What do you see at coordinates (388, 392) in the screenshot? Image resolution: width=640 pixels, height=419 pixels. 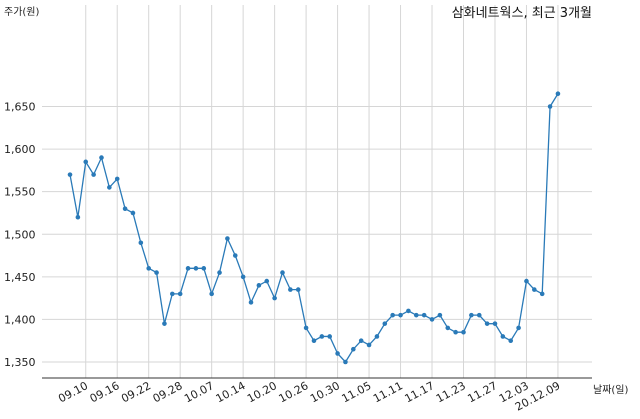 I see `x-tick-label: 11.11` at bounding box center [388, 392].